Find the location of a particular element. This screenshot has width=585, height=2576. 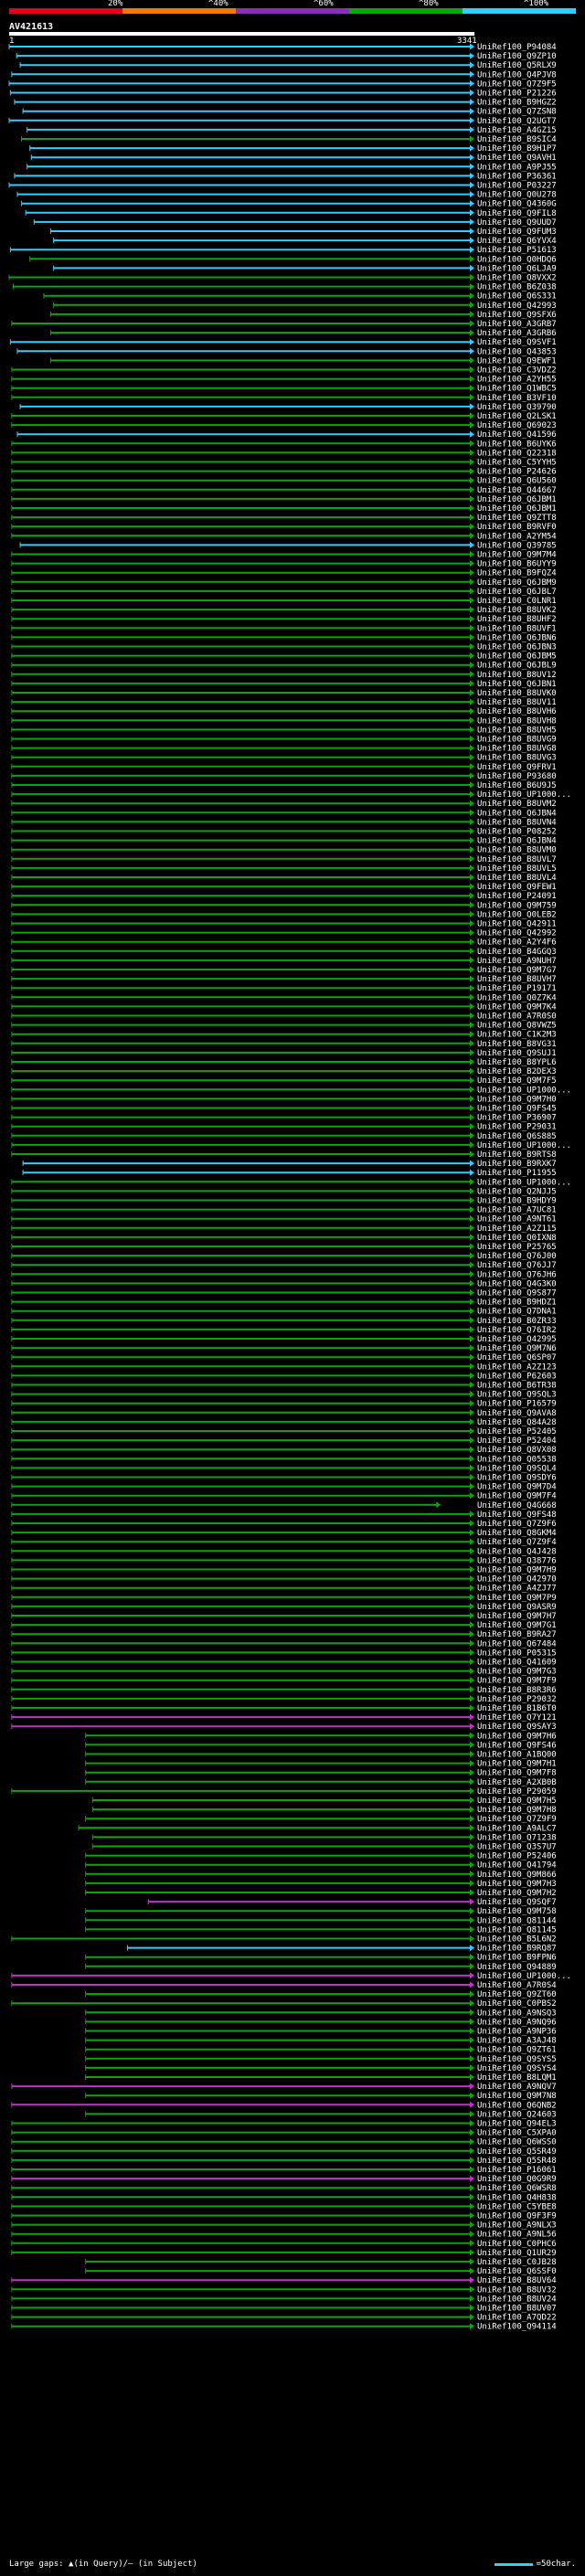

hit-label: UniRef100_A7R0S0 is located at coordinates (517, 1017).